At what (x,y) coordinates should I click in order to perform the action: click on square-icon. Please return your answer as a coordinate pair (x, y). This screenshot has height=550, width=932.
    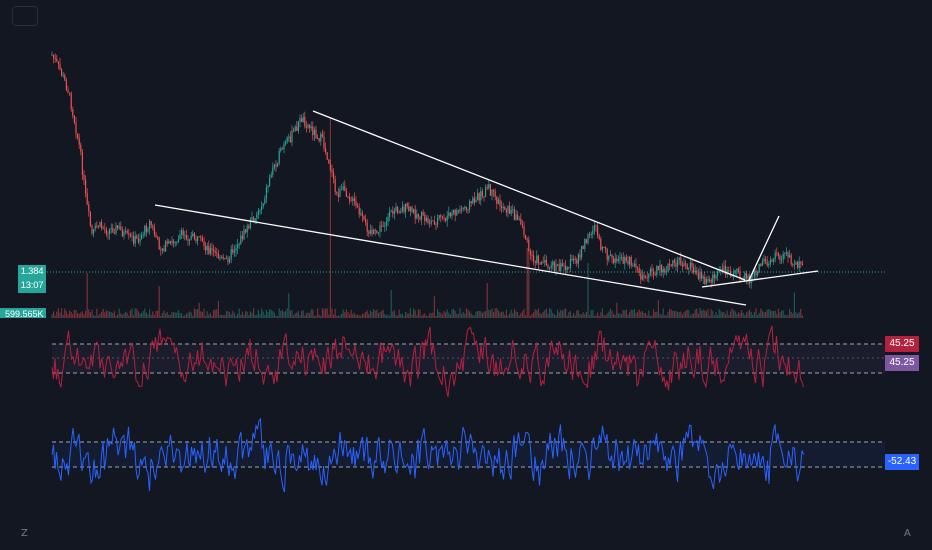
    Looking at the image, I should click on (25, 16).